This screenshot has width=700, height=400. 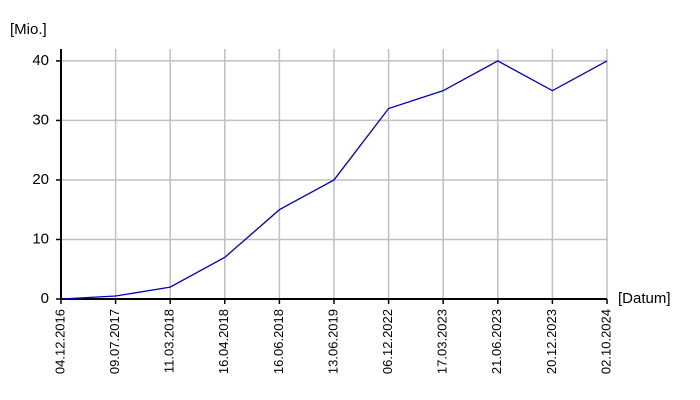 What do you see at coordinates (223, 341) in the screenshot?
I see `x-tick-label: 16.04.2018` at bounding box center [223, 341].